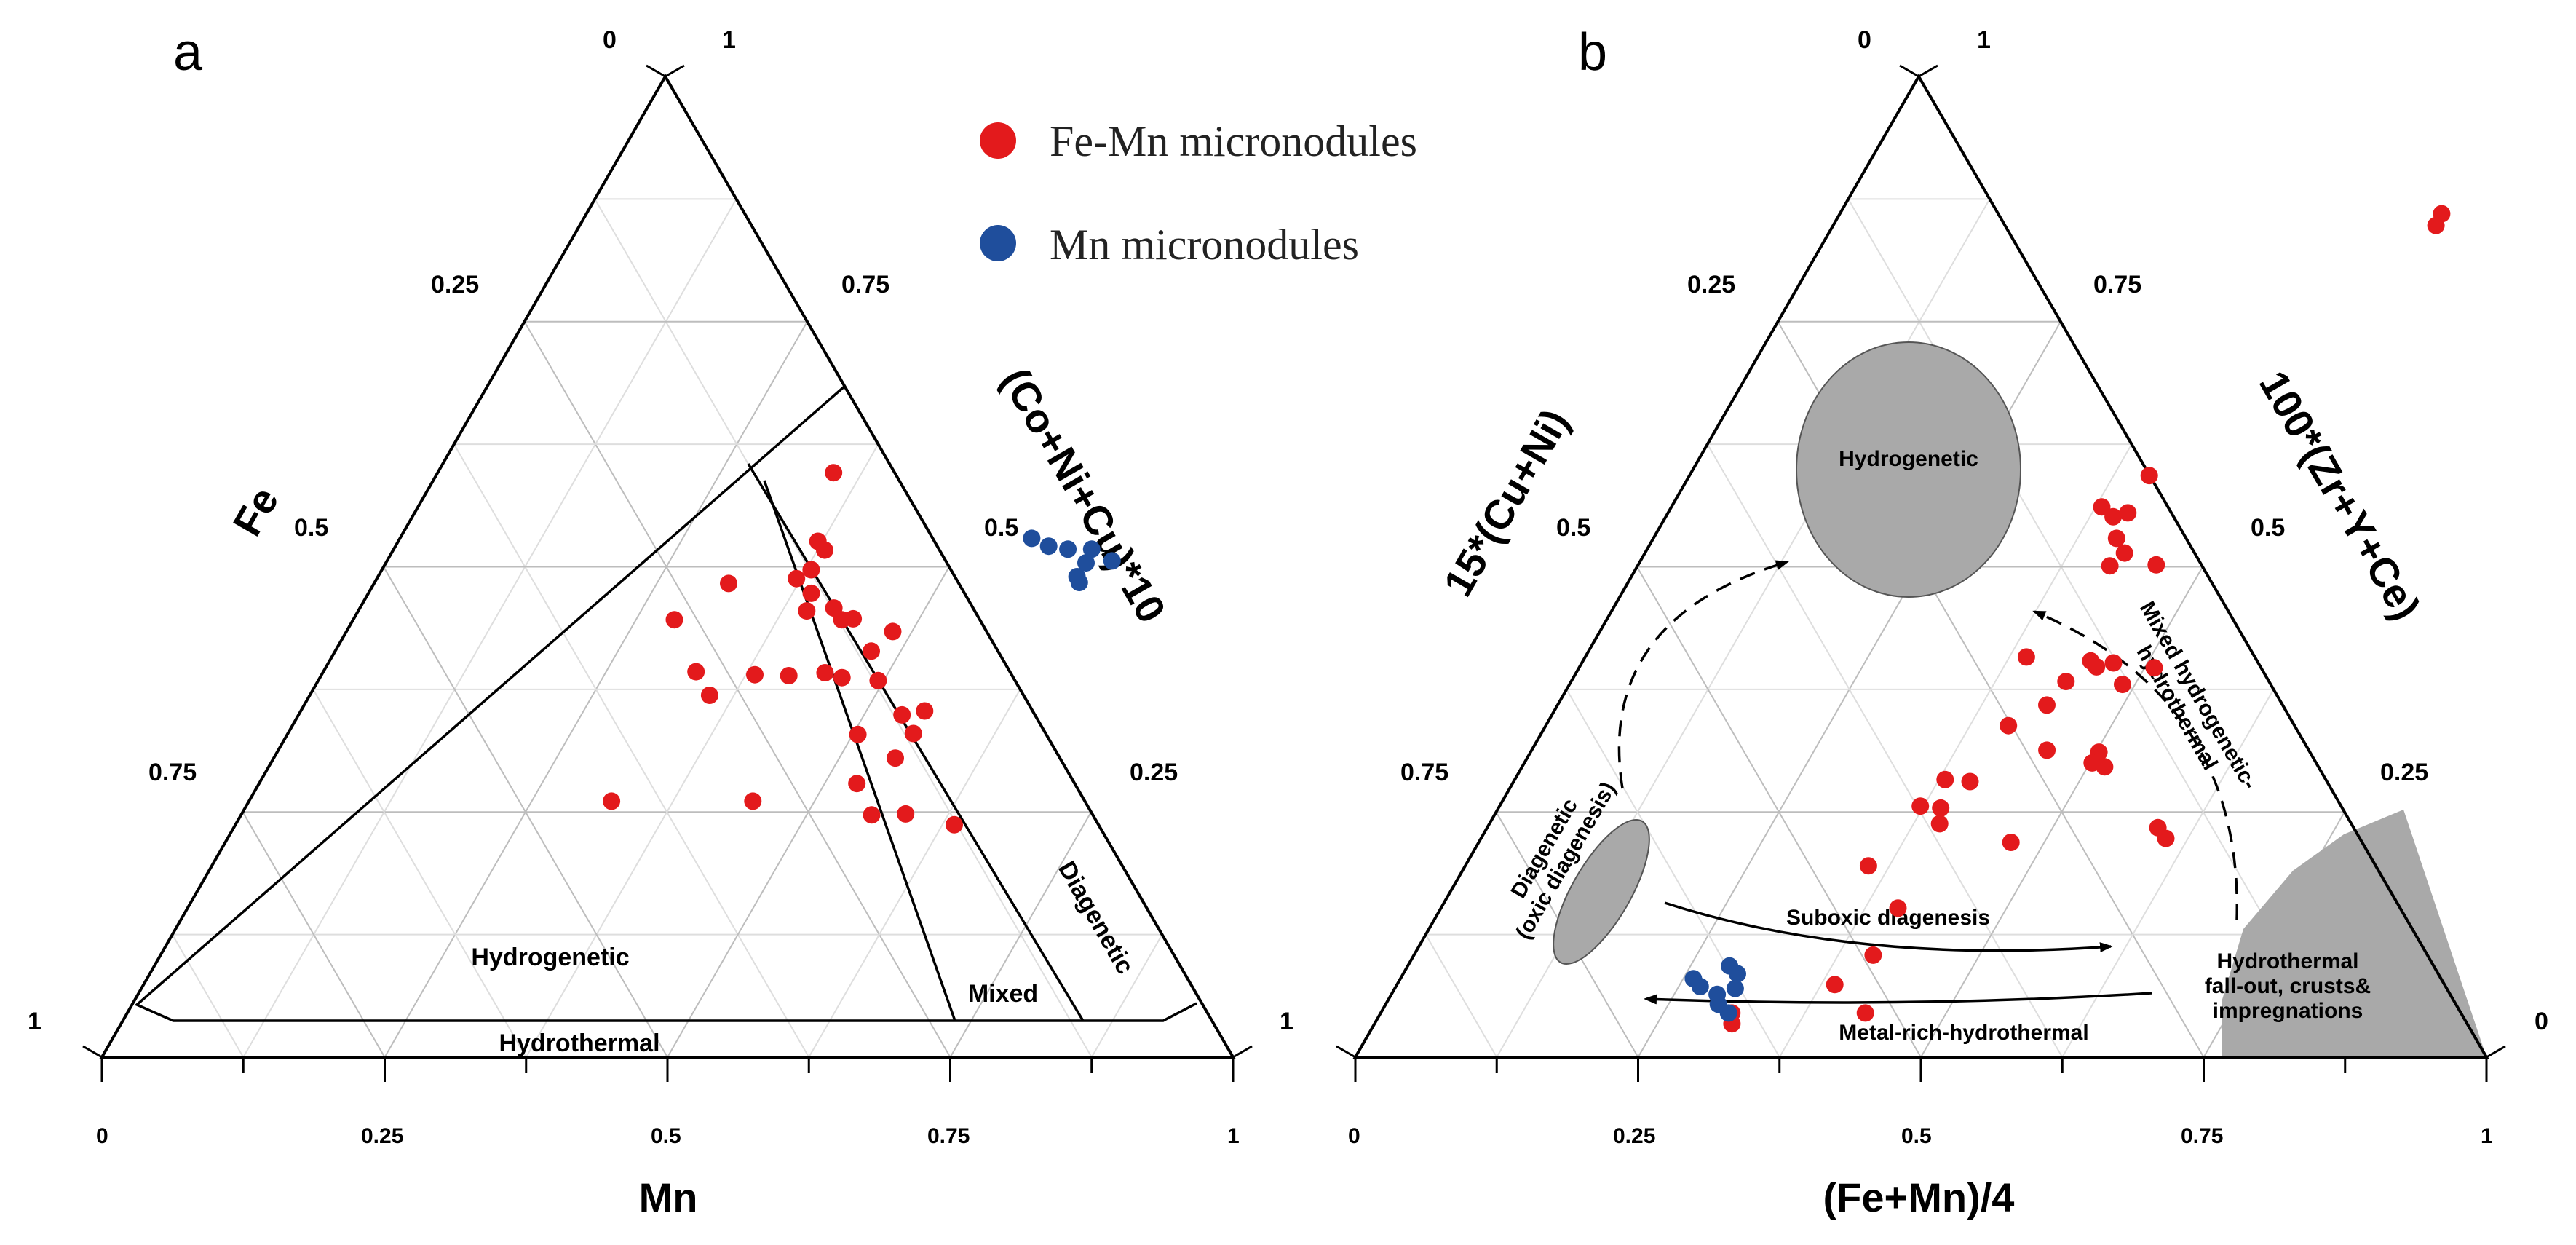 This screenshot has height=1245, width=2576. What do you see at coordinates (1919, 1197) in the screenshot?
I see `bottom-axis-title-b: (Fe+Mn)/4` at bounding box center [1919, 1197].